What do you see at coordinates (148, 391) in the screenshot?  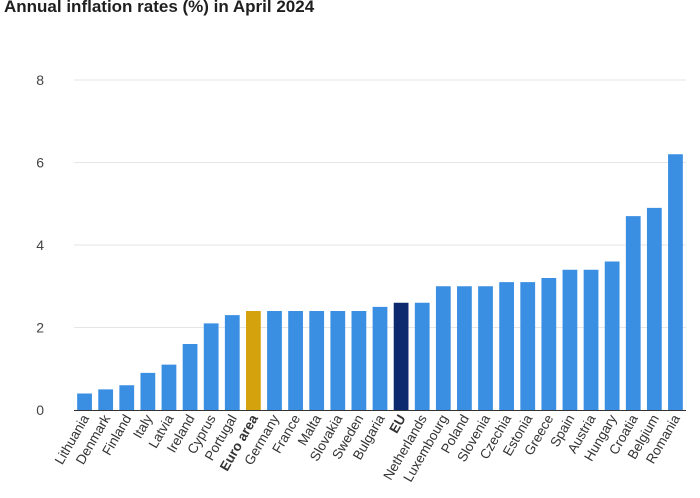 I see `bar-italy` at bounding box center [148, 391].